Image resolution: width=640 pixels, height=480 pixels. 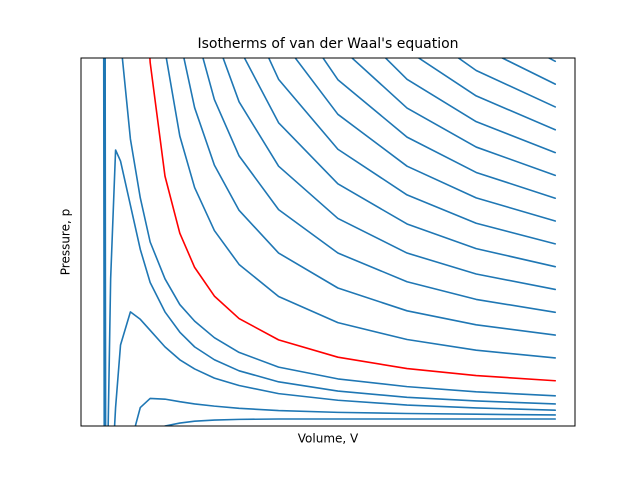 What do you see at coordinates (327, 44) in the screenshot?
I see `chart-title: Isotherms of van der Waal's equation` at bounding box center [327, 44].